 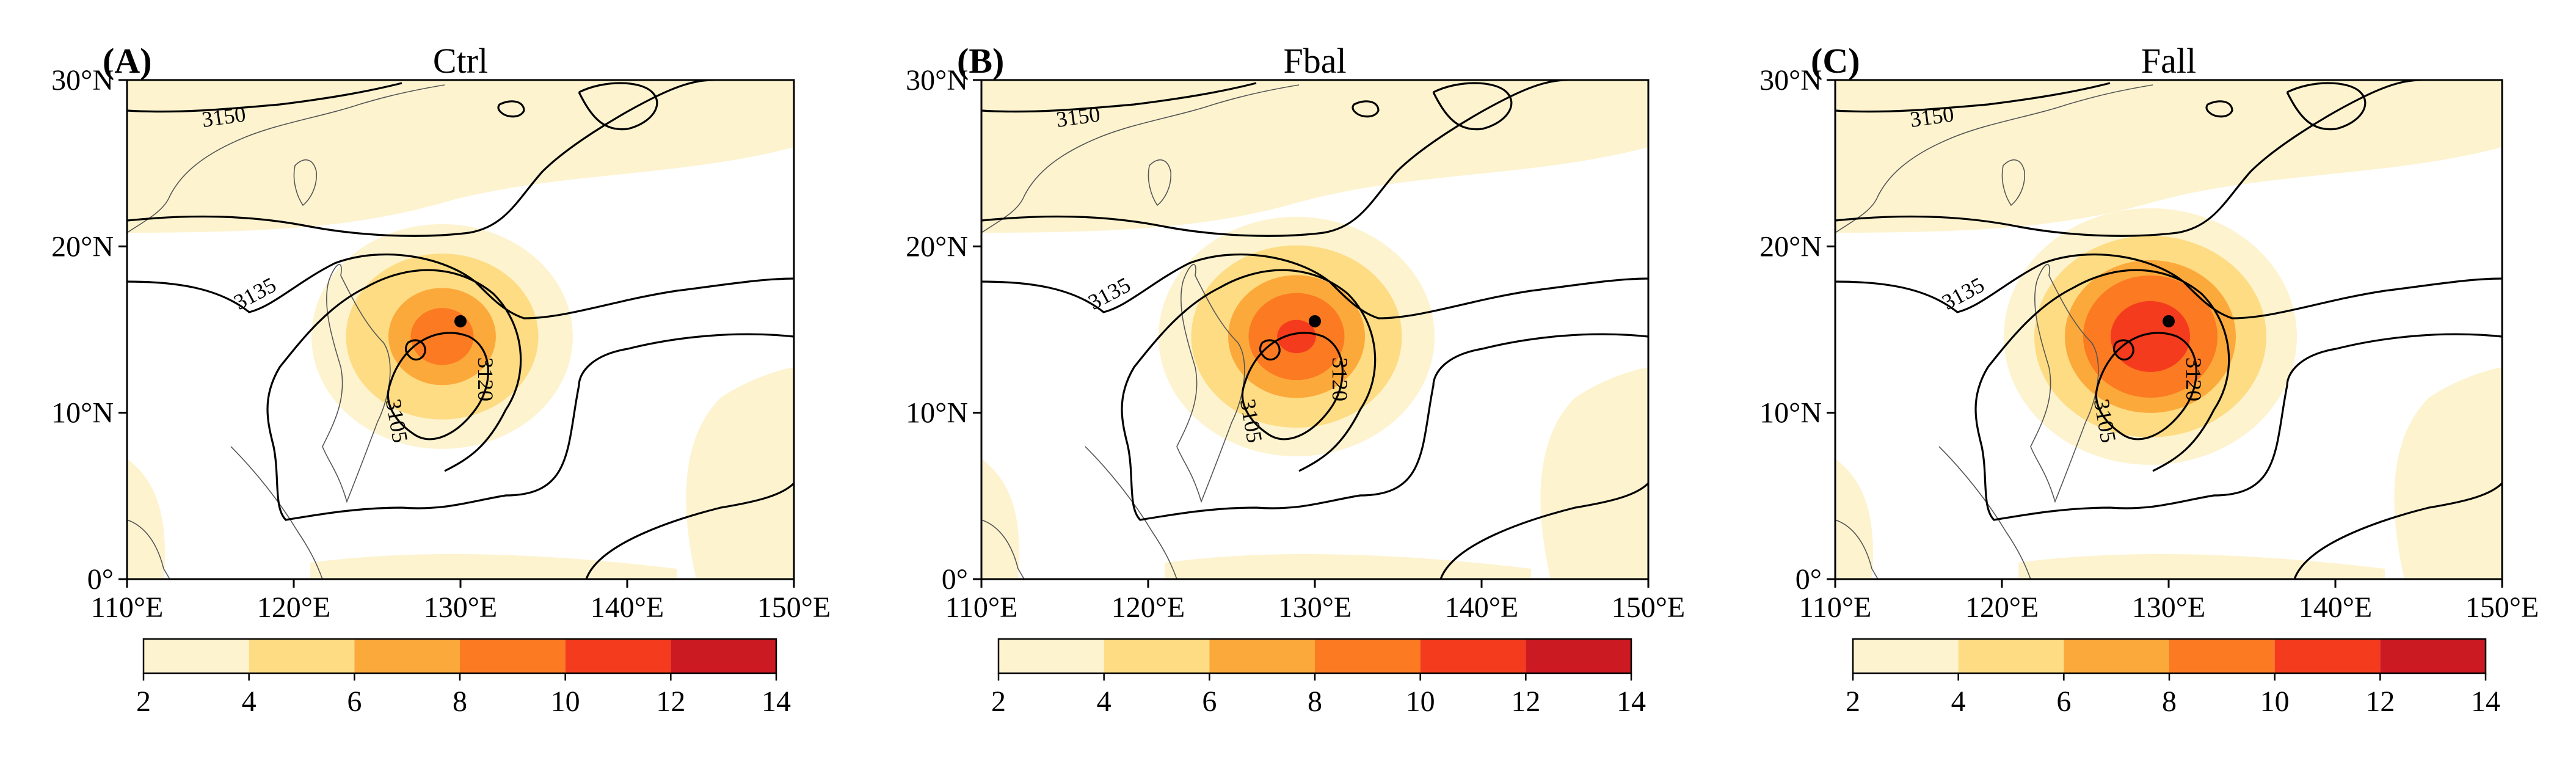 I want to click on colorbar-tick-label: 12, so click(x=671, y=702).